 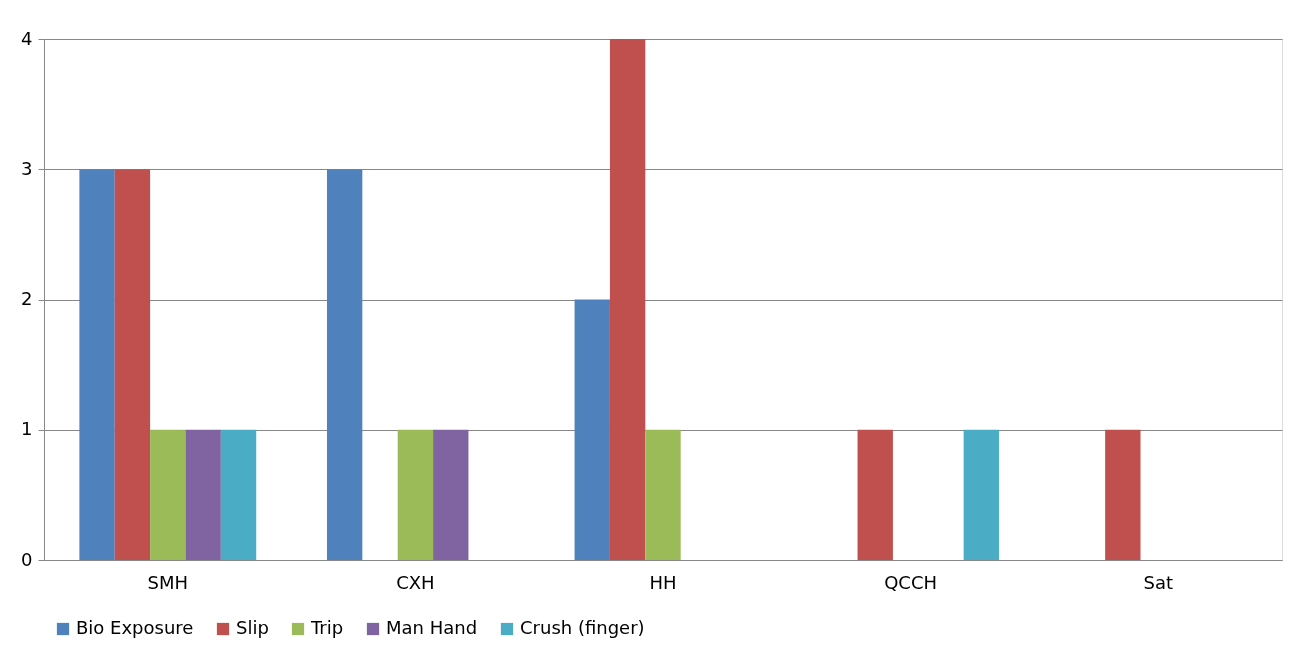 What do you see at coordinates (27, 429) in the screenshot?
I see `y-tick-label: 1` at bounding box center [27, 429].